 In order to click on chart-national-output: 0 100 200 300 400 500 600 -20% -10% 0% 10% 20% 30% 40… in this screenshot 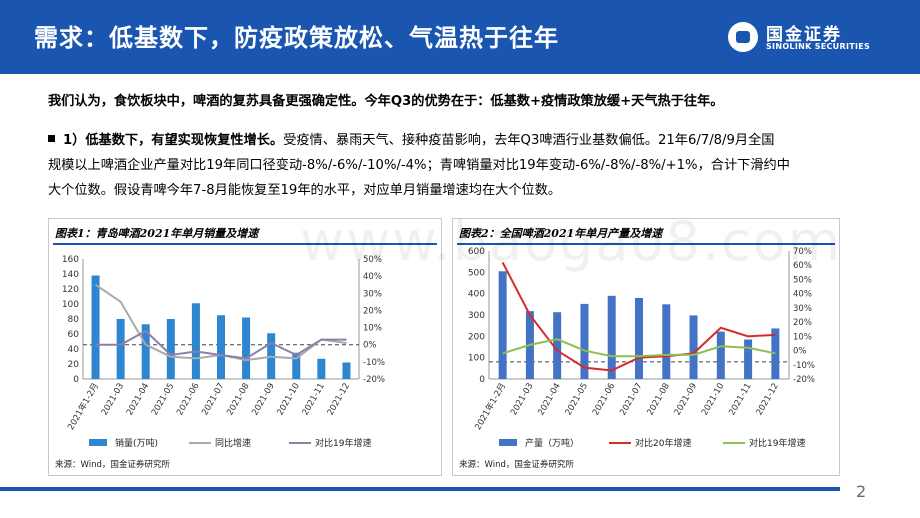, I will do `click(641, 348)`.